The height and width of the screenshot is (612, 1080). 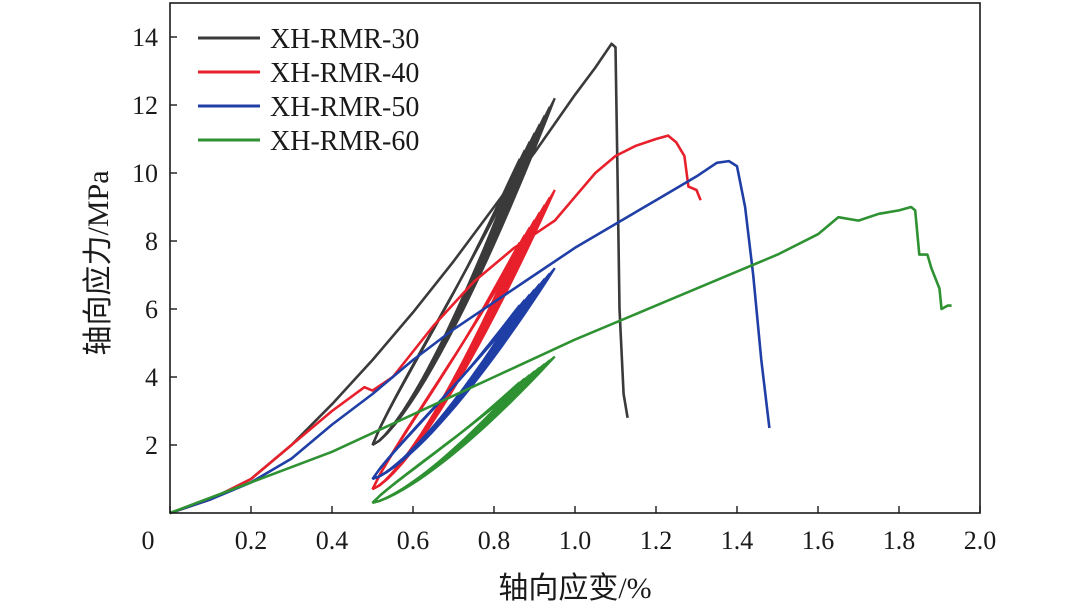 I want to click on x-tick-label: 1.2, so click(x=656, y=540).